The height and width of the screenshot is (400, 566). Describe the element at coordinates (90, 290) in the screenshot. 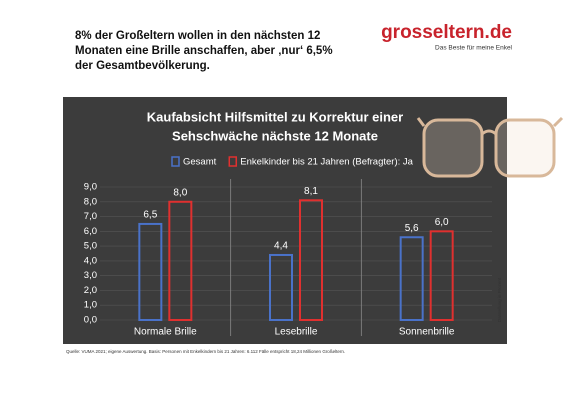

I see `y-tick-label: 2,0` at that location.